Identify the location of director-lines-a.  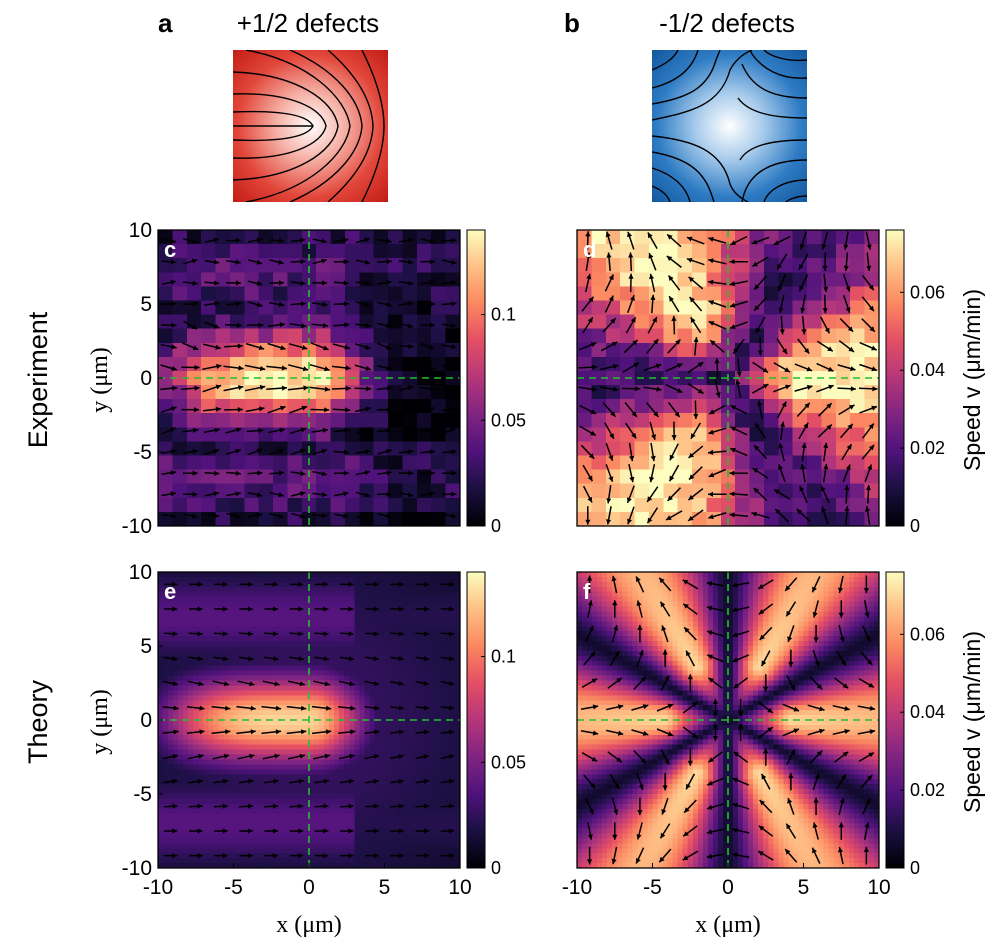
(309, 126).